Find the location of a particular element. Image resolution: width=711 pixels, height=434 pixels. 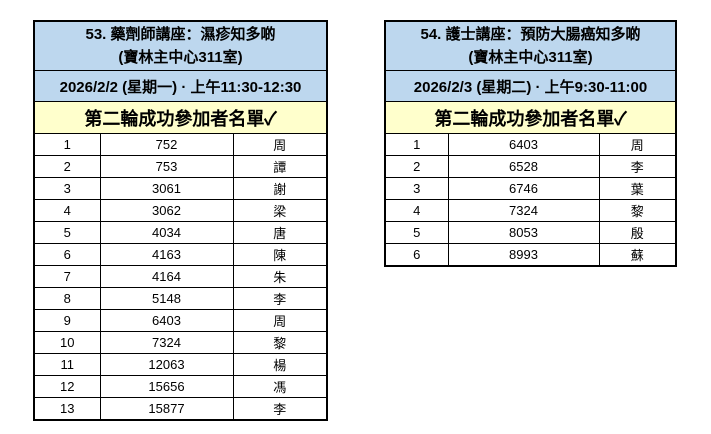

table-row: 9 6403 周 is located at coordinates (180, 320).